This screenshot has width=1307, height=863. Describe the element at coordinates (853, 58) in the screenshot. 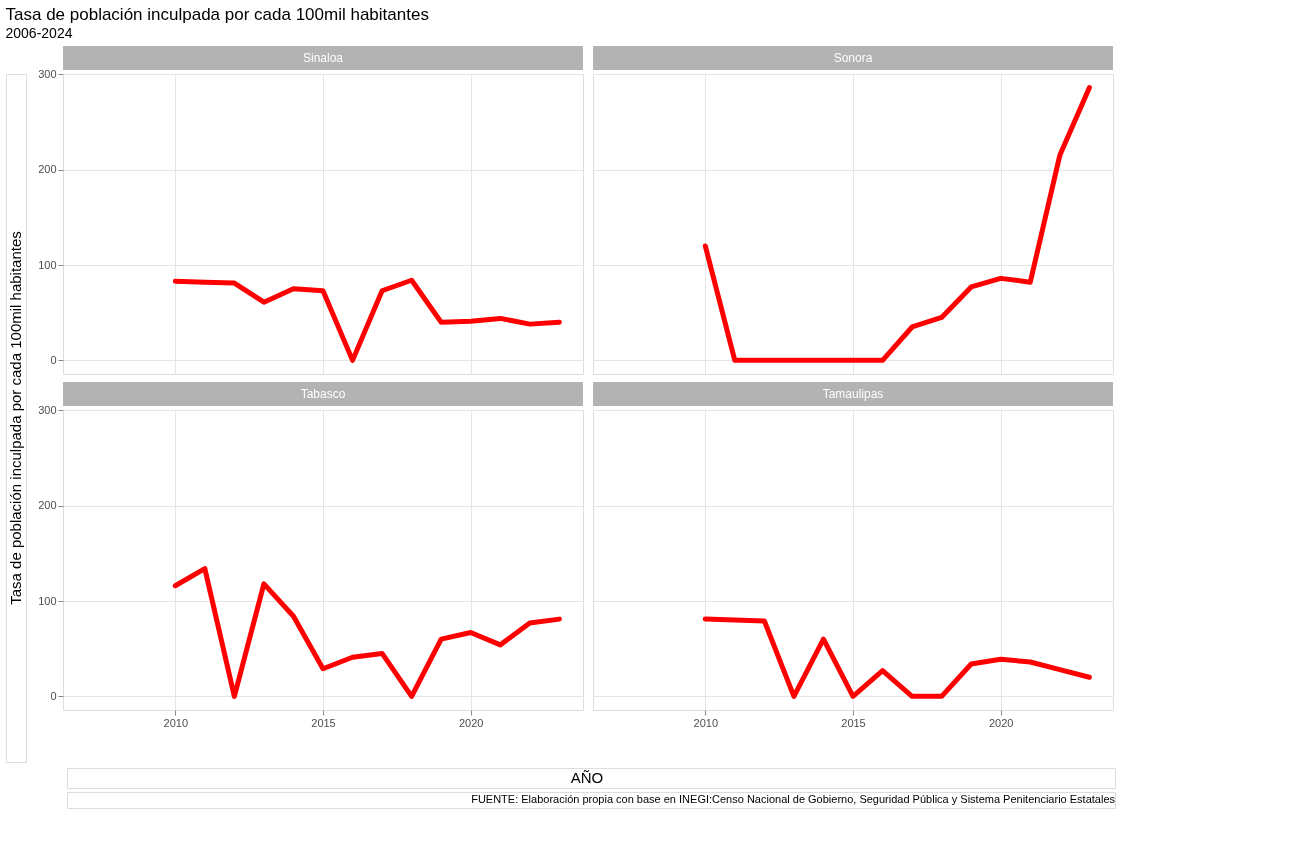

I see `chart-title: Sonora` at that location.